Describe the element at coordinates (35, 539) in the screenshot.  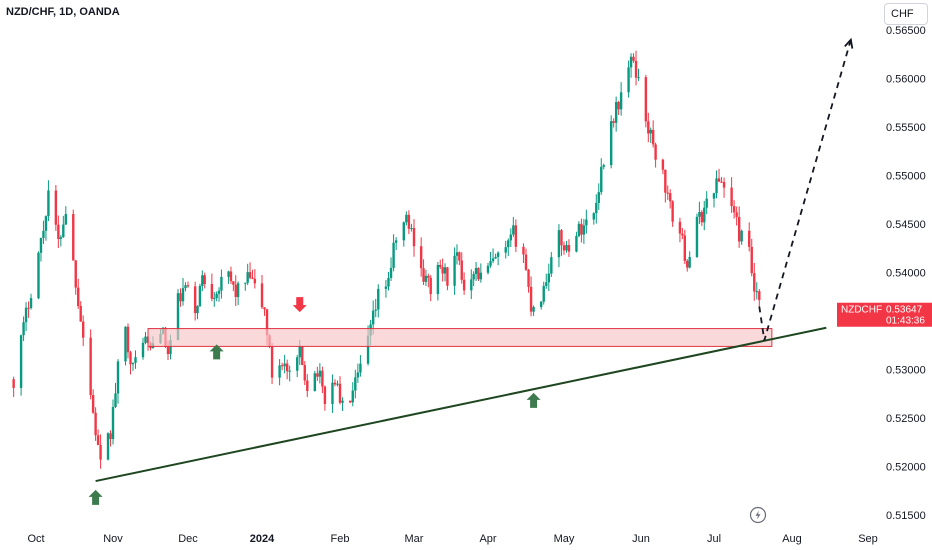
I see `time-axis-tick-label: Oct` at that location.